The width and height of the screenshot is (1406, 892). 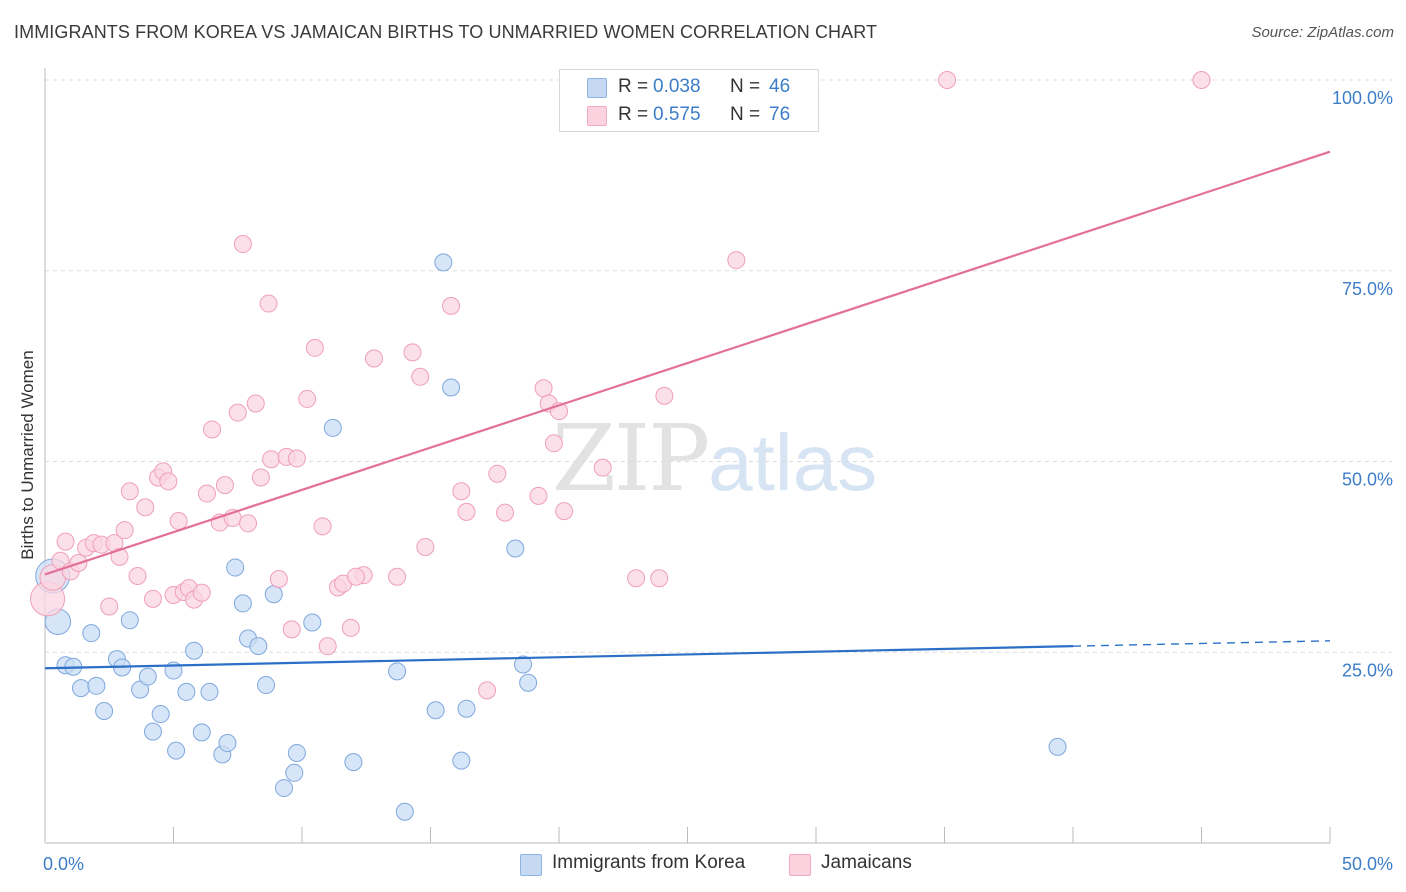 I want to click on trendline-korea, so click(x=559, y=657).